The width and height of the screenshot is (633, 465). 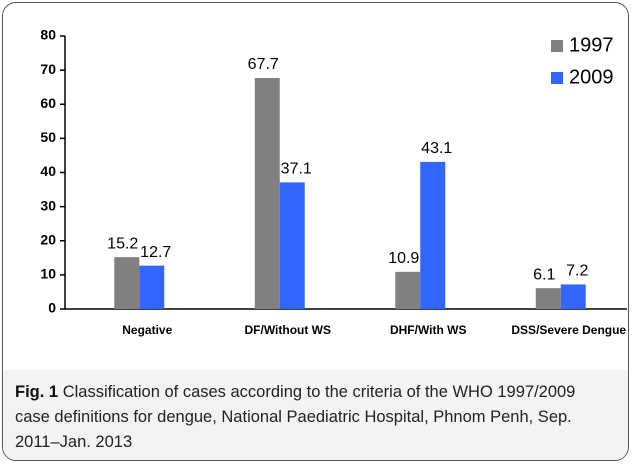 I want to click on y-tick-label: 60, so click(x=48, y=103).